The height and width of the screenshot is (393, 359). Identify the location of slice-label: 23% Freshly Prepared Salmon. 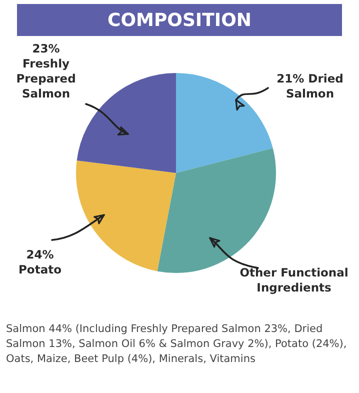
(46, 71).